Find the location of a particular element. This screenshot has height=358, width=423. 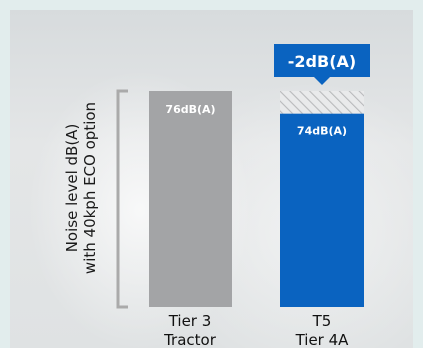

y-axis-bracket is located at coordinates (122, 199).